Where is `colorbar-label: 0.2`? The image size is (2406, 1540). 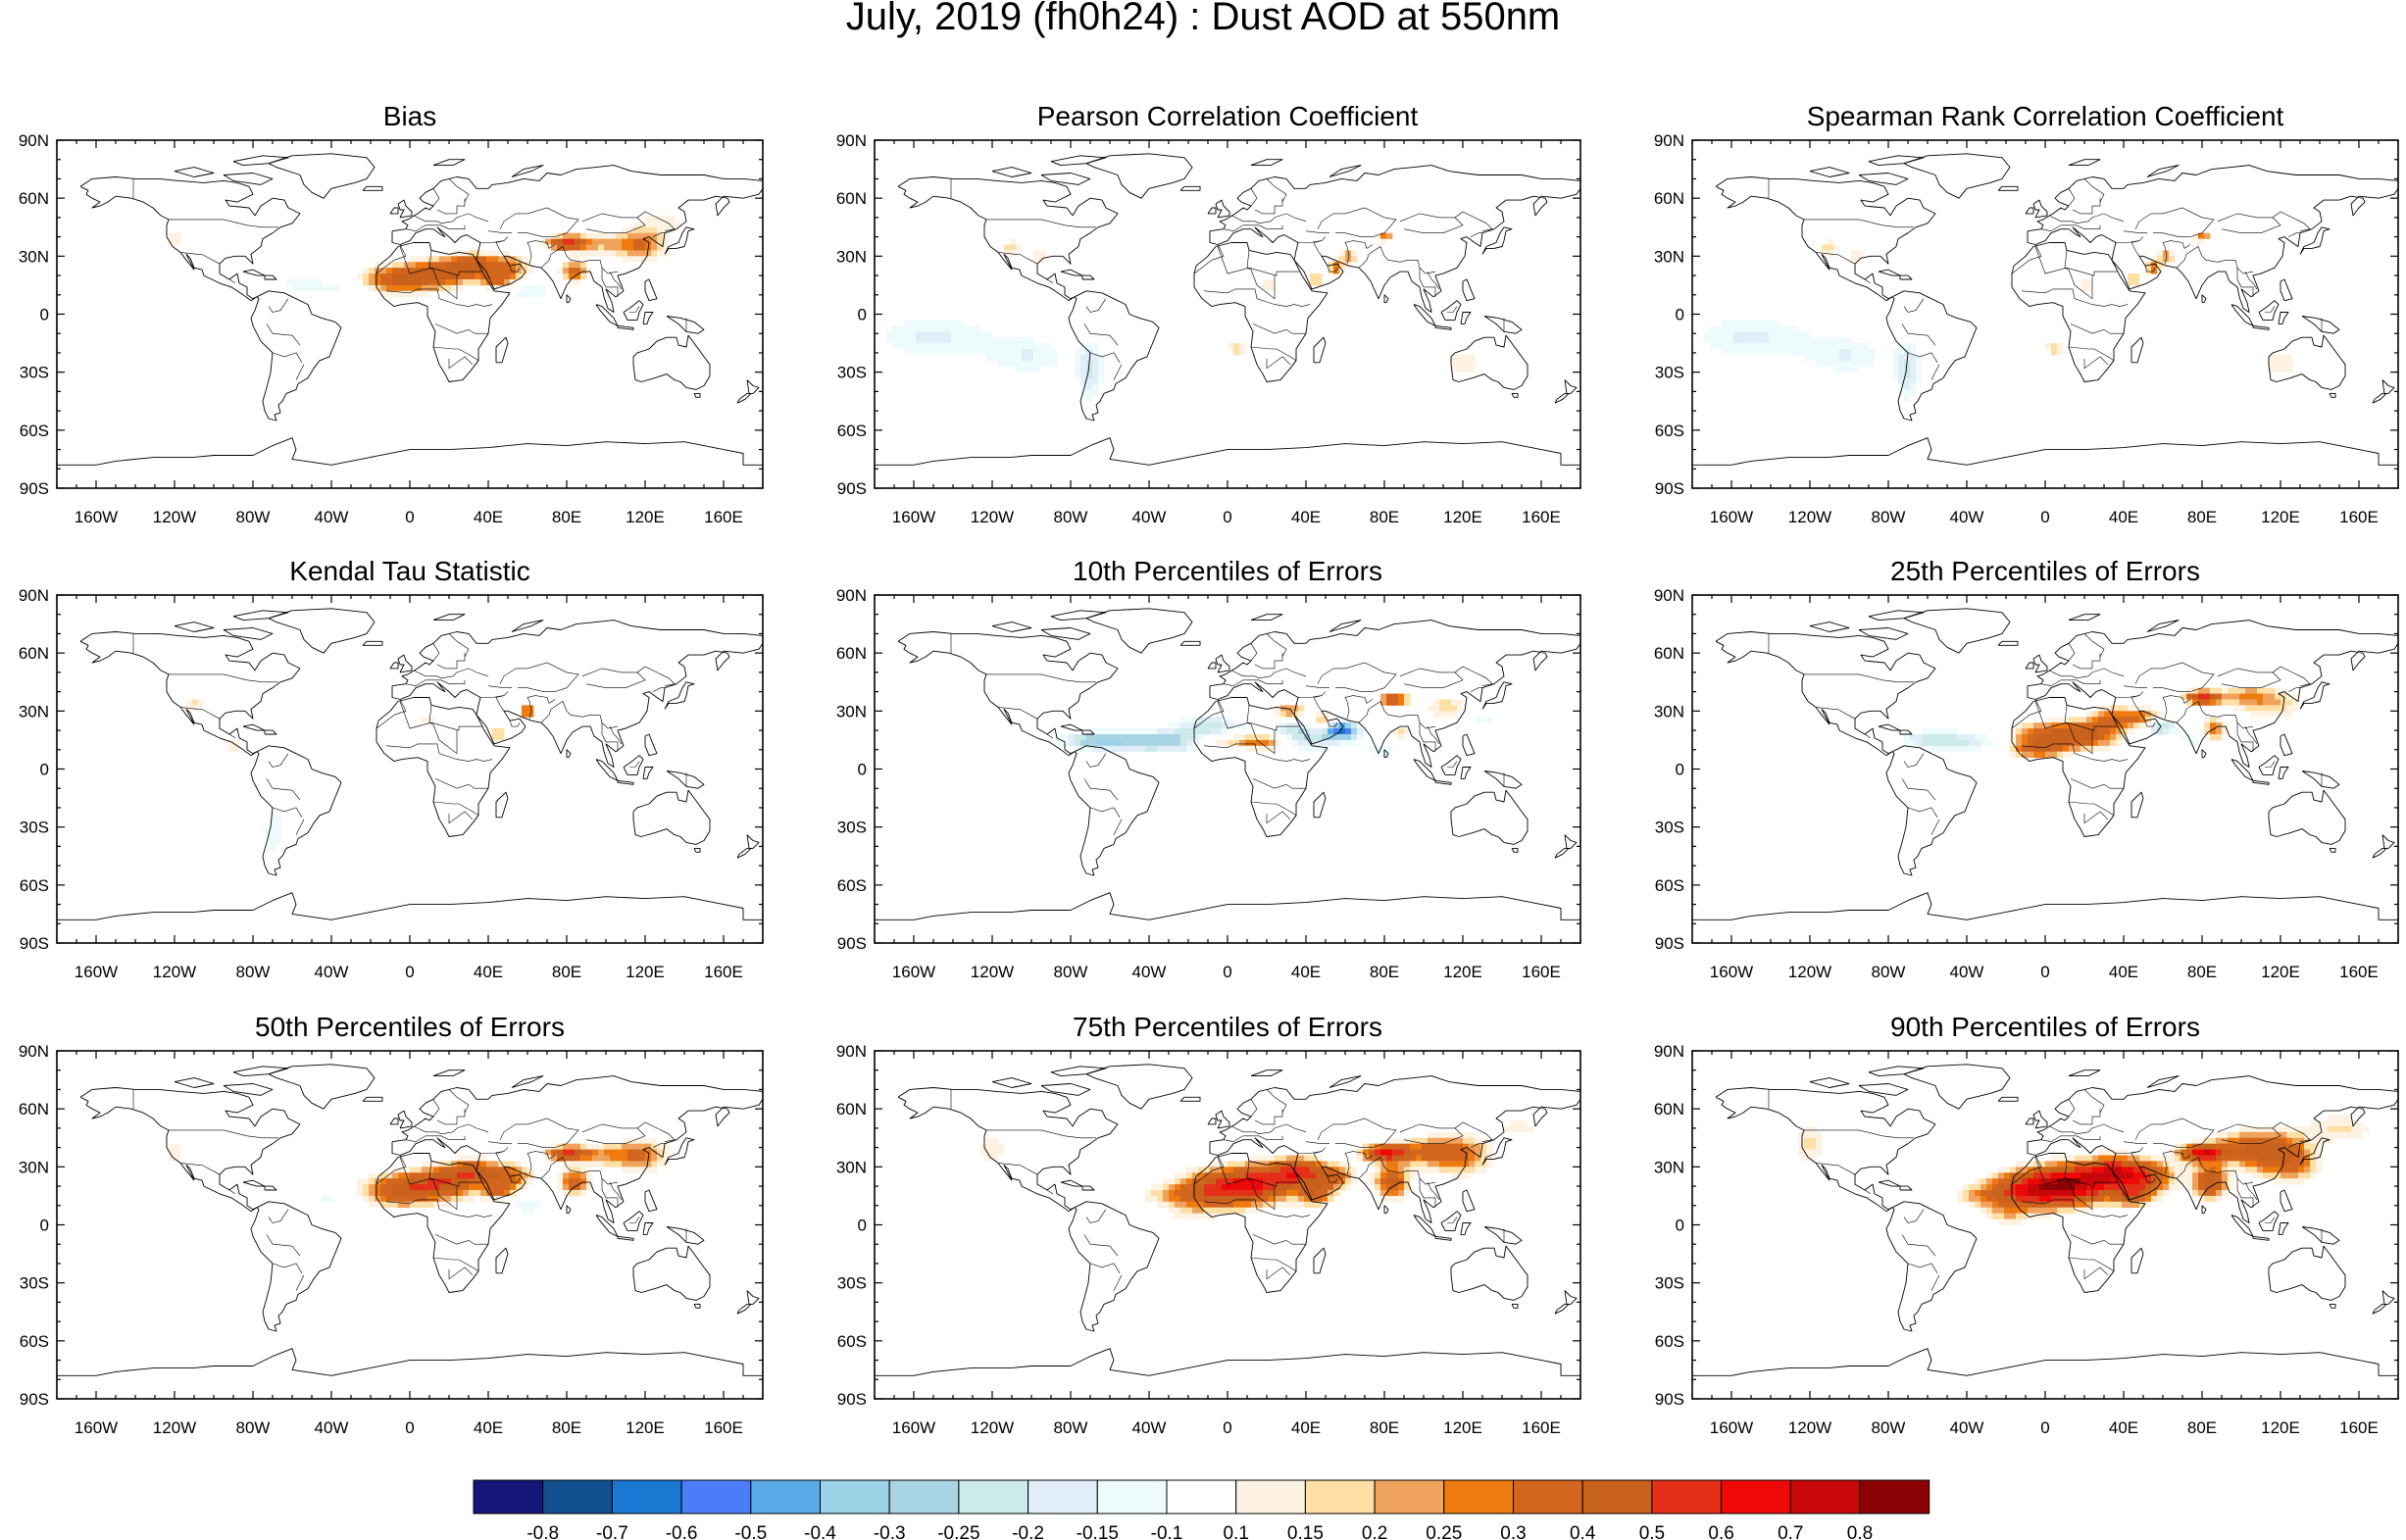 colorbar-label: 0.2 is located at coordinates (1375, 1532).